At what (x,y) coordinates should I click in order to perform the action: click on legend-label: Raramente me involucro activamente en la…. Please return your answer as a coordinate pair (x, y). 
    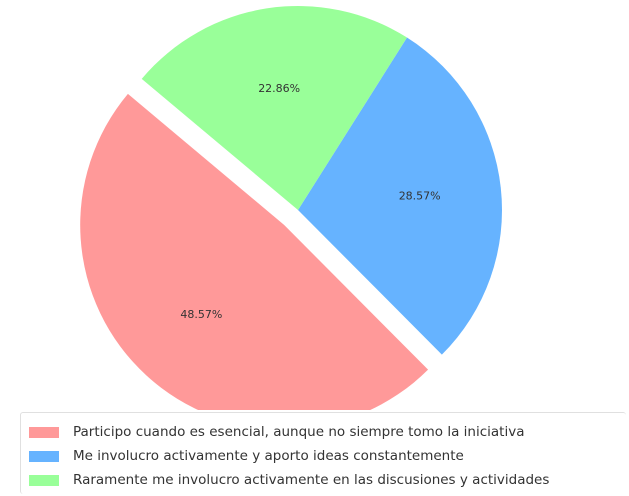
    Looking at the image, I should click on (311, 480).